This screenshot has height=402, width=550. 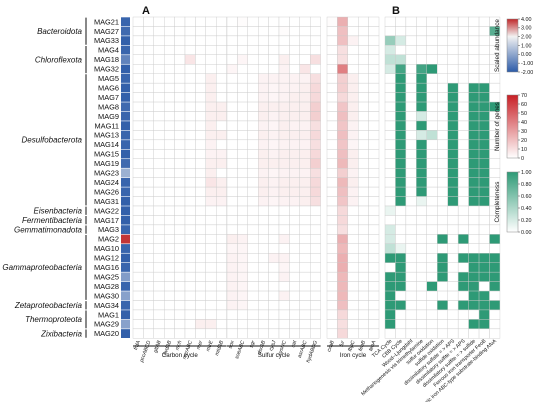 I want to click on completeness-legend-bar, so click(x=512, y=202).